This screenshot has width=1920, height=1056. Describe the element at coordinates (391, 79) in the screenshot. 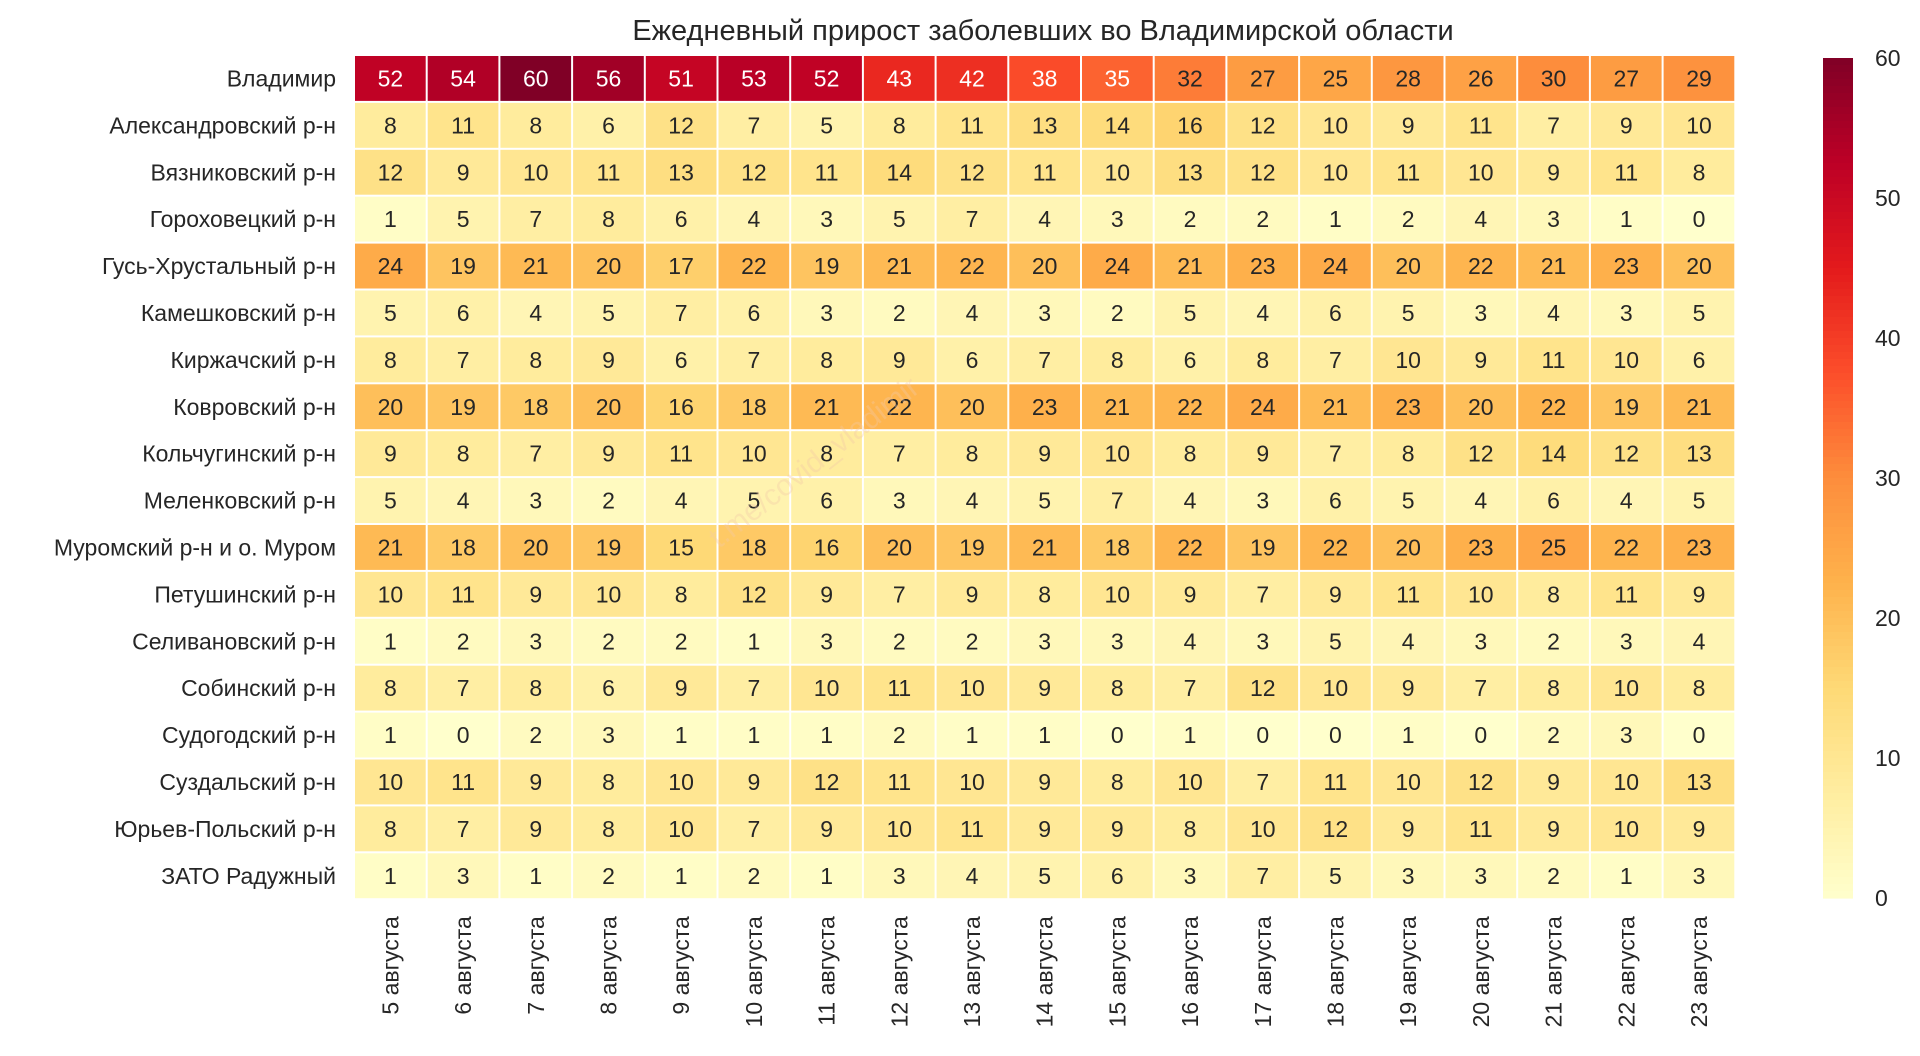

I see `cell-value-label: 52` at that location.